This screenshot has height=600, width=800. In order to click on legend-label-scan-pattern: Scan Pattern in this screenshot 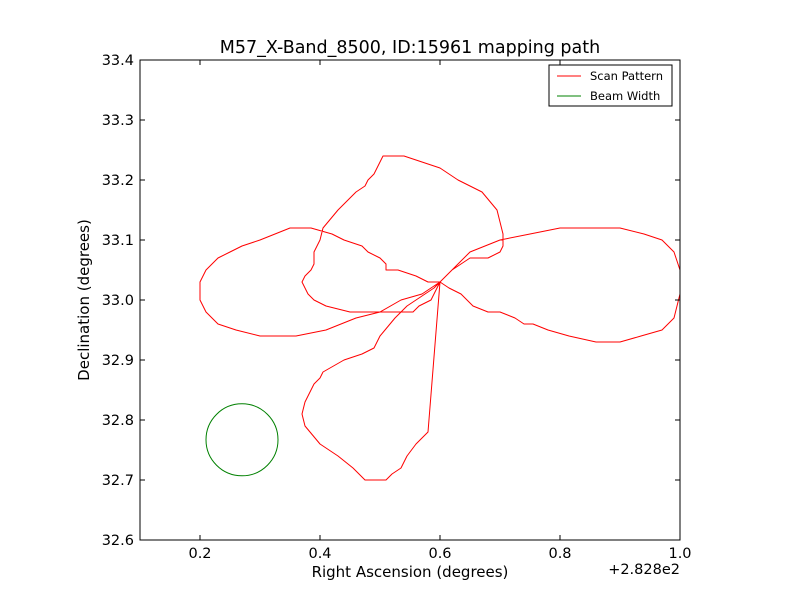, I will do `click(626, 76)`.